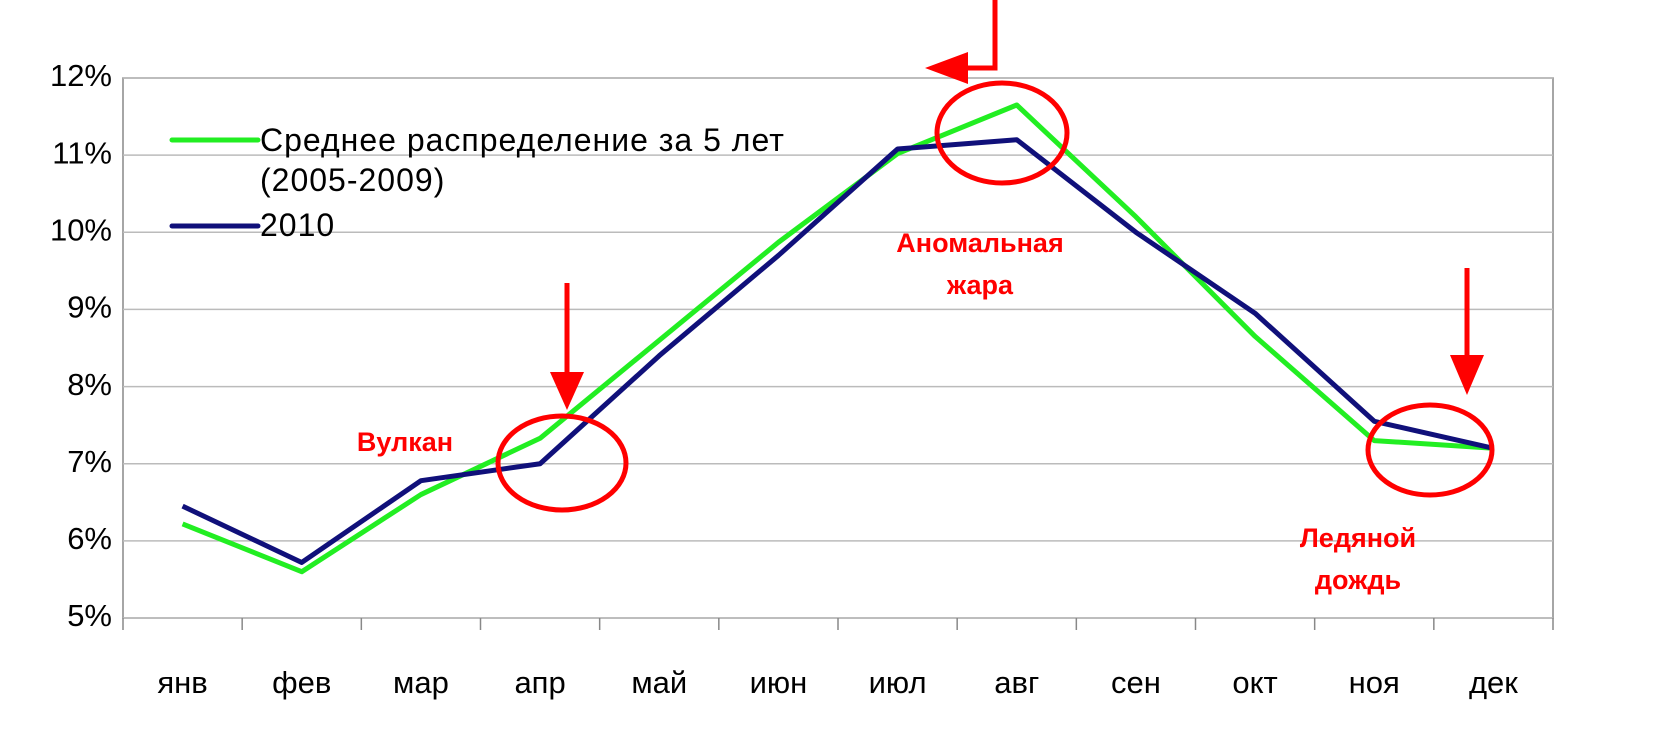  I want to click on y-tick-label: 7%, so click(89, 461).